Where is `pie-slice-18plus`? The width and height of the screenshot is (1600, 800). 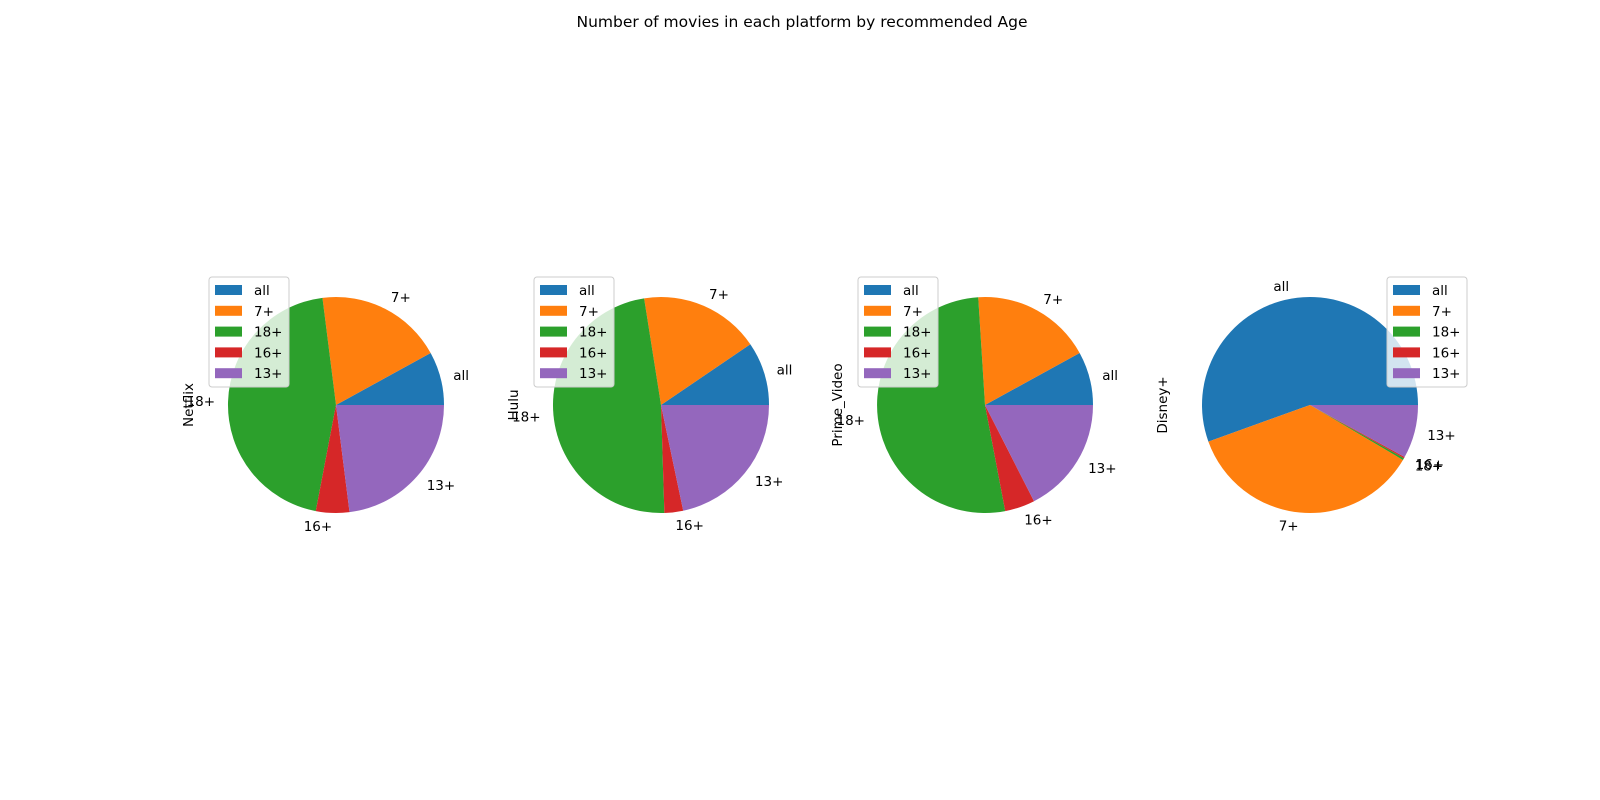 pie-slice-18plus is located at coordinates (1357, 432).